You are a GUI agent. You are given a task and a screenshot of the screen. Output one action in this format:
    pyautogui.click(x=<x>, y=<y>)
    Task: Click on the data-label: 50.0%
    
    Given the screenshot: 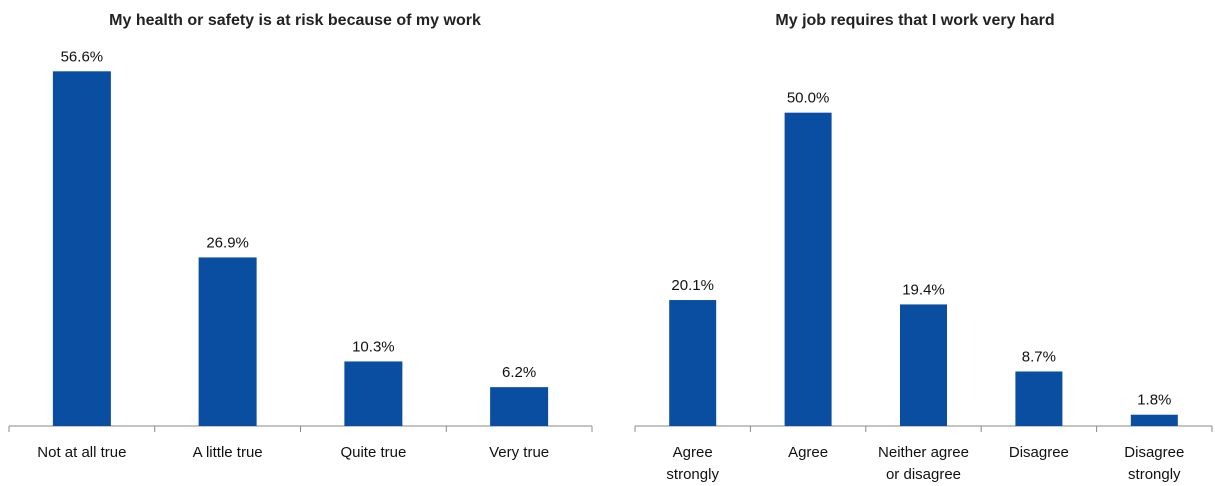 What is the action you would take?
    pyautogui.click(x=808, y=98)
    